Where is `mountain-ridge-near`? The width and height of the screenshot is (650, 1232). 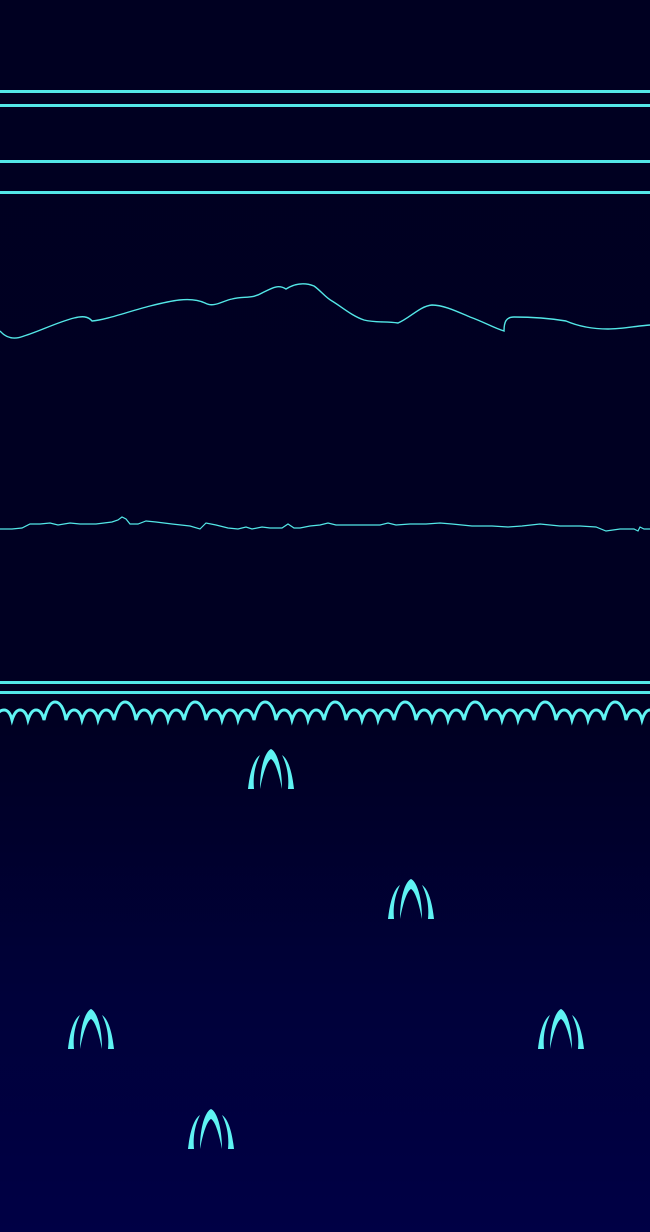
mountain-ridge-near is located at coordinates (325, 524).